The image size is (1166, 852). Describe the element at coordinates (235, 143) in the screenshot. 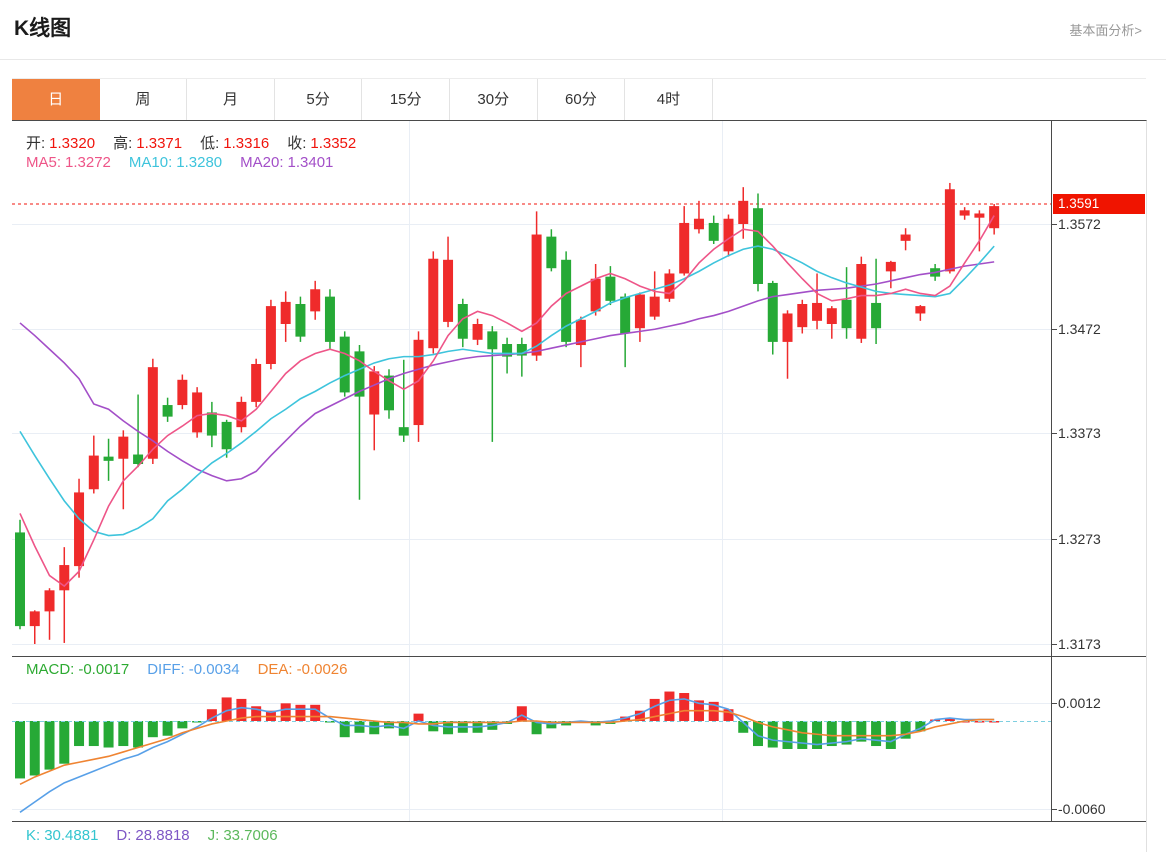

I see `legend-item: 低: 1.3316` at that location.